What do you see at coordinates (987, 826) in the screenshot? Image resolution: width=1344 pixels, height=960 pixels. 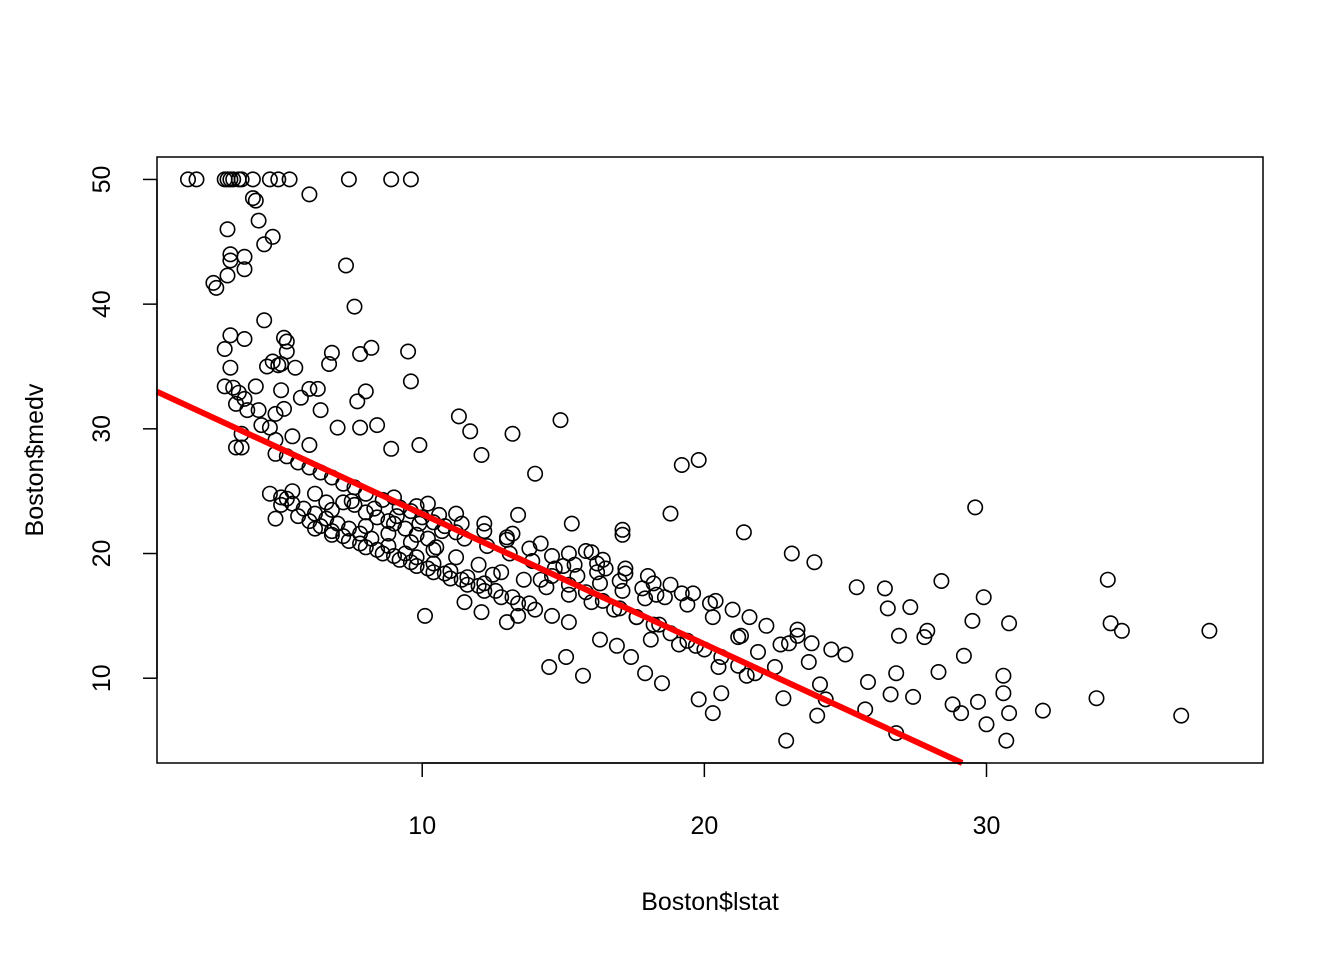 I see `x-tick-label: 30` at bounding box center [987, 826].